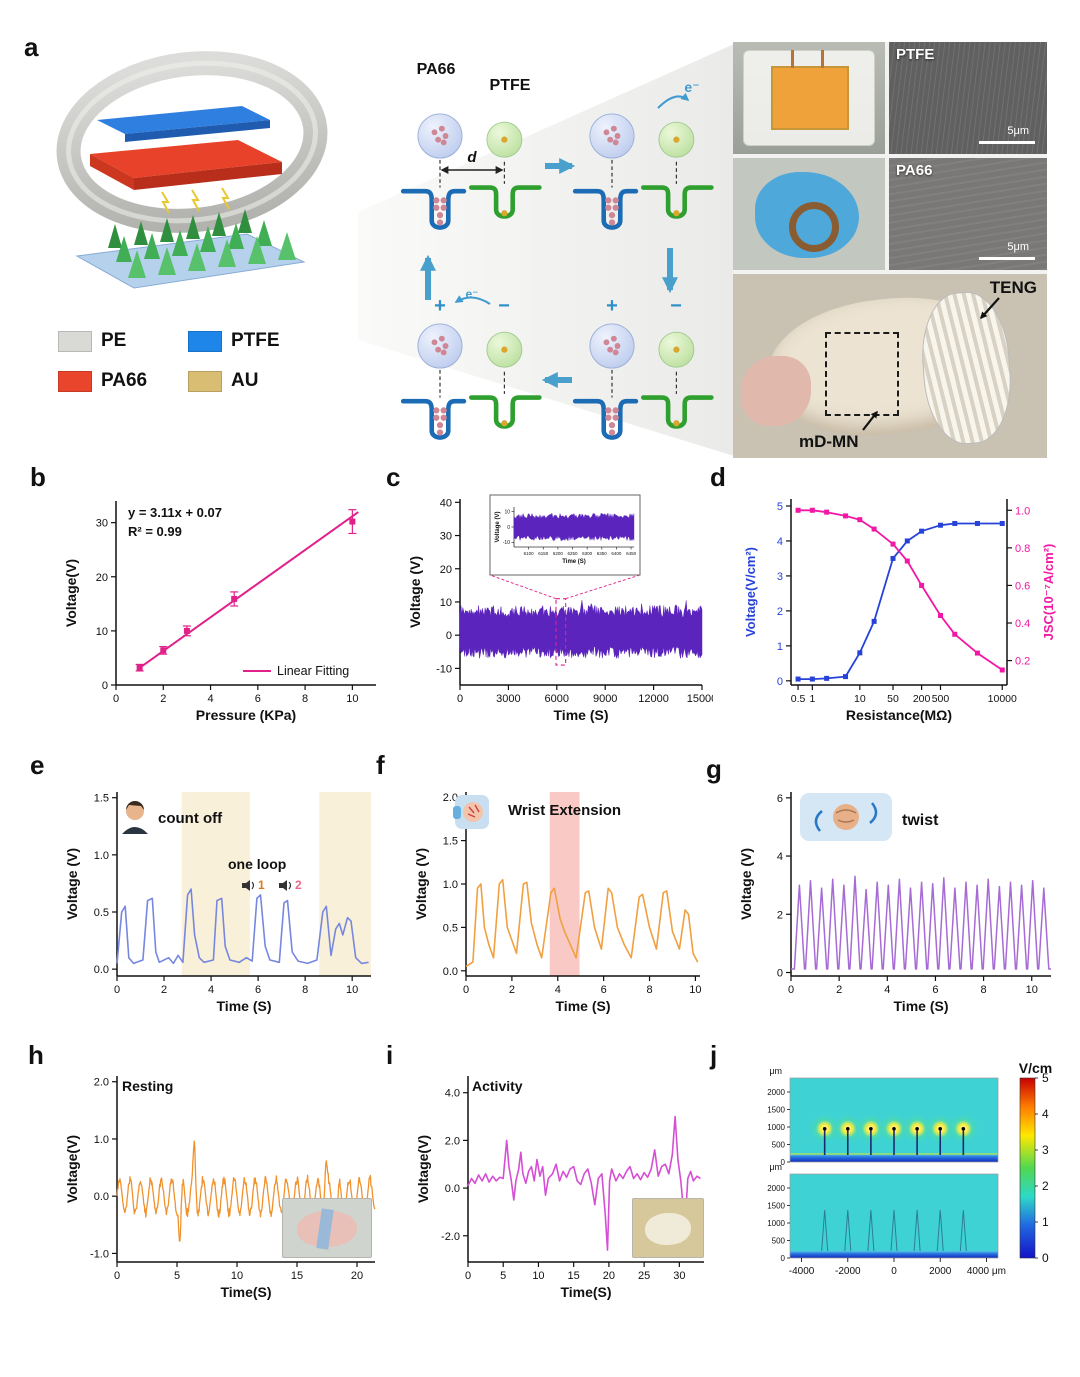 This screenshot has width=1080, height=1377. Describe the element at coordinates (779, 1240) in the screenshot. I see `svg-text: 500` at that location.